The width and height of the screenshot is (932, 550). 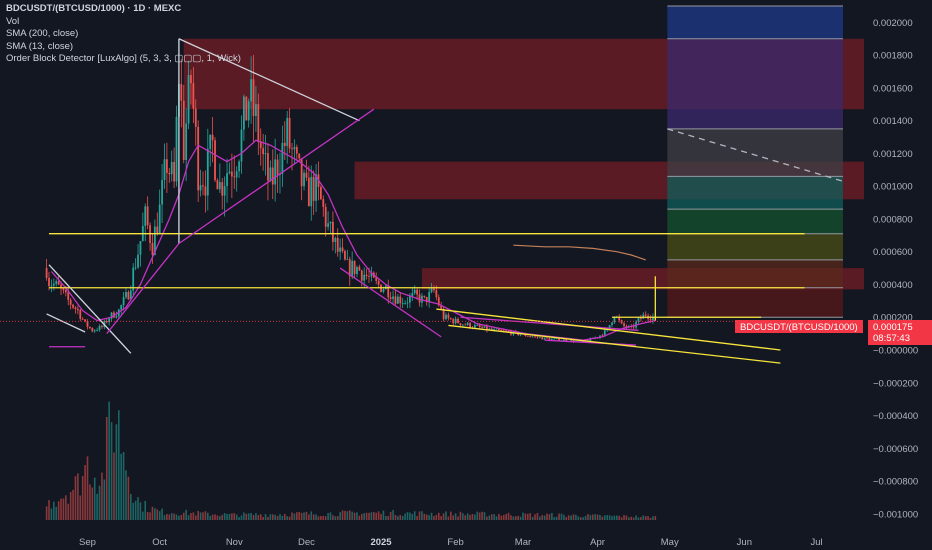 I want to click on x-tick-label: Nov, so click(x=234, y=542).